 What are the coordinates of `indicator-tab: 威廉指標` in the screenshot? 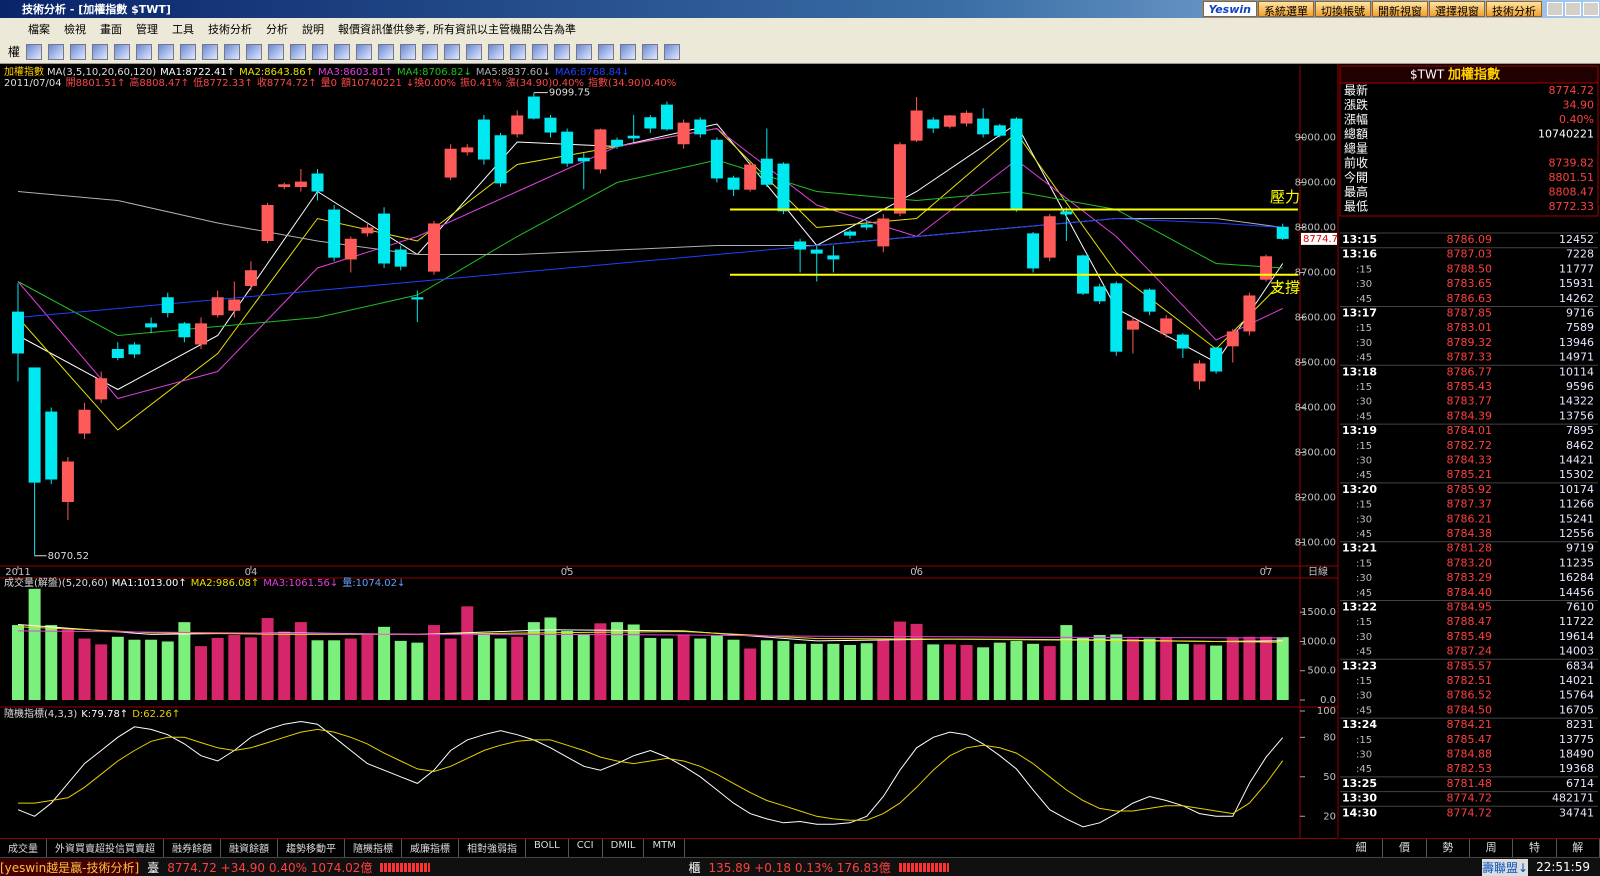 It's located at (430, 848).